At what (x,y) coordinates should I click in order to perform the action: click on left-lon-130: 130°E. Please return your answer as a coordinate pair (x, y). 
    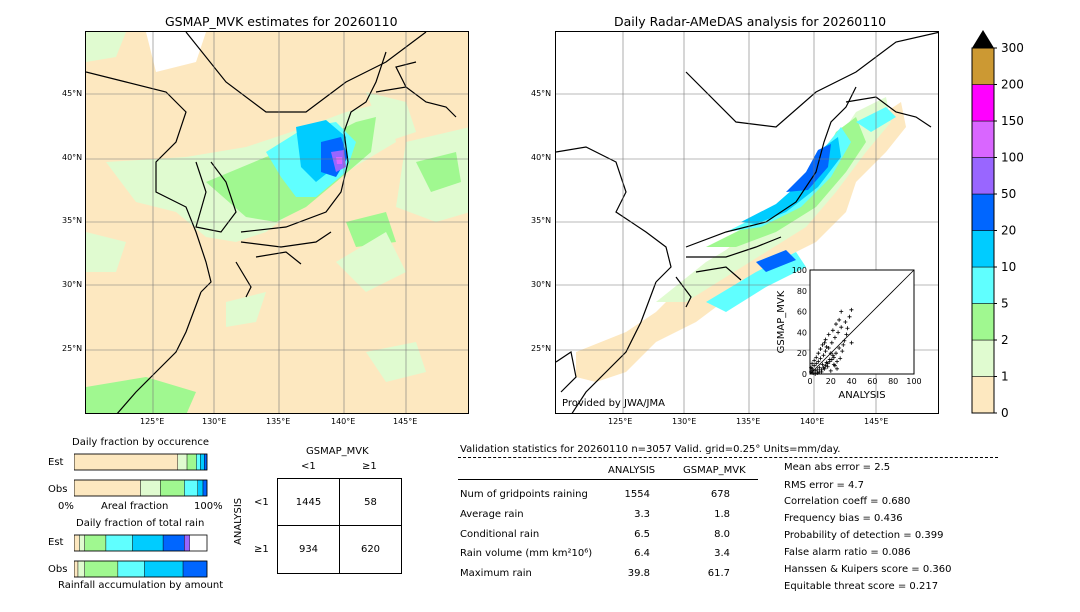
    Looking at the image, I should click on (214, 421).